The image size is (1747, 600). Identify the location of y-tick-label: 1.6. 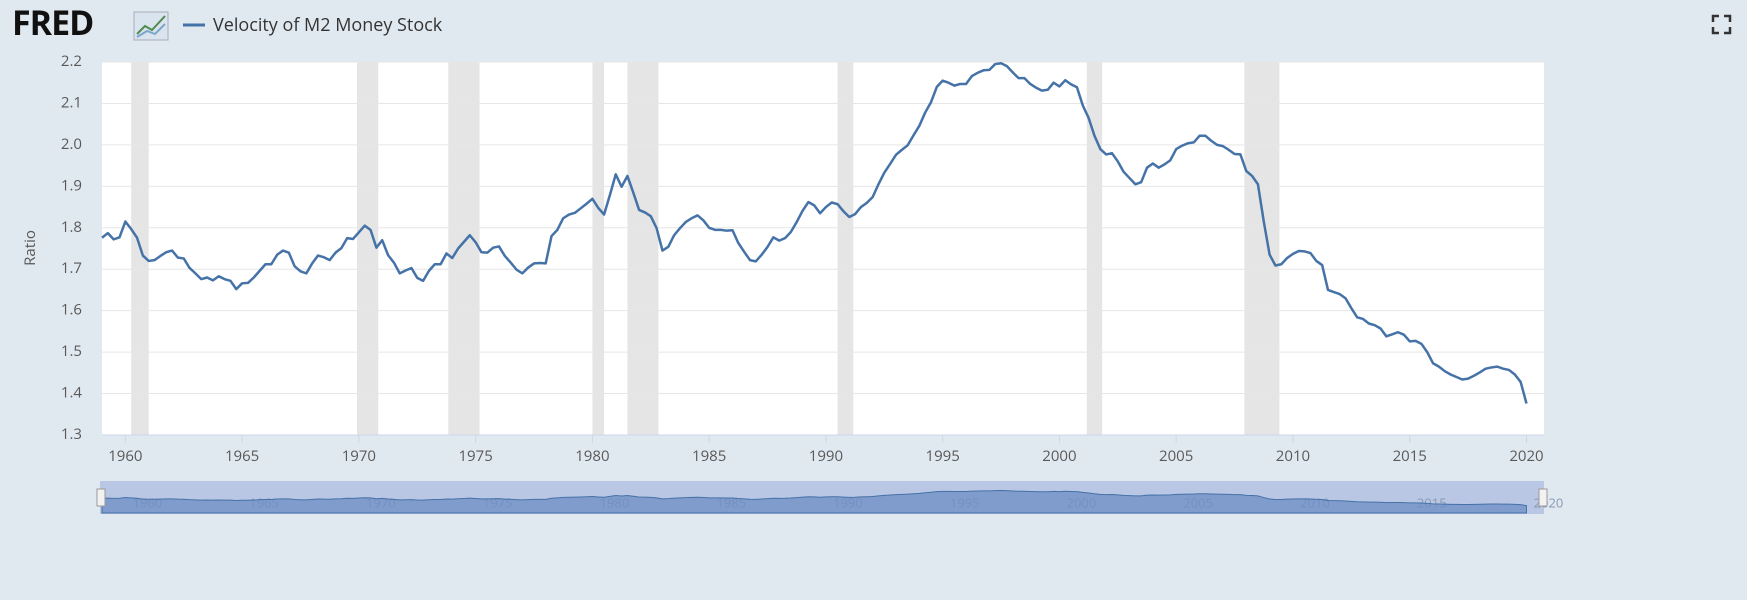
(71, 310).